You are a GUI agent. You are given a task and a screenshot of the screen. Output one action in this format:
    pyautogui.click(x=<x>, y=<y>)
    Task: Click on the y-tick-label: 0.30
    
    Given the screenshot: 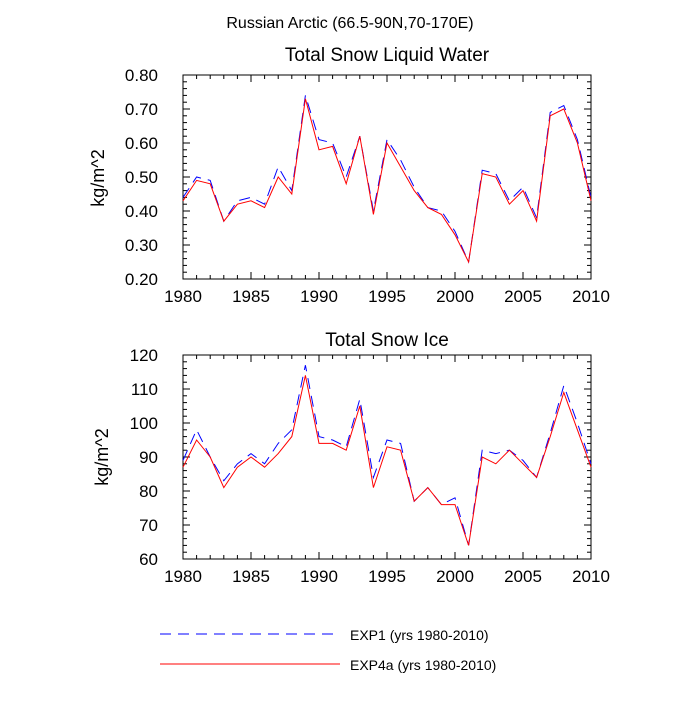 What is the action you would take?
    pyautogui.click(x=141, y=245)
    